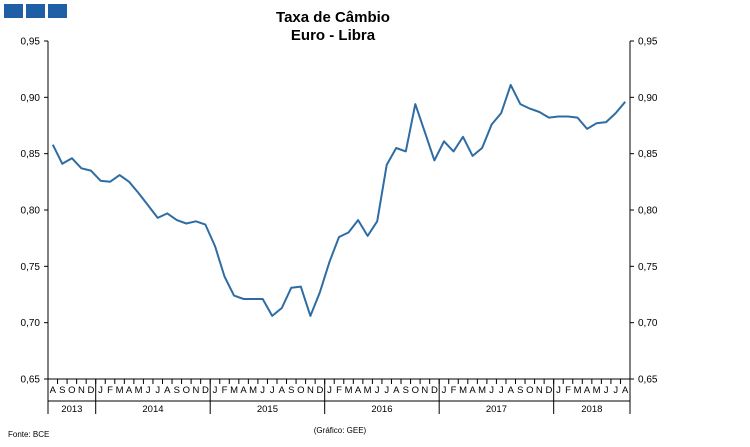 The height and width of the screenshot is (447, 750). Describe the element at coordinates (31, 267) in the screenshot. I see `y-tick-label-left: 0,75` at that location.